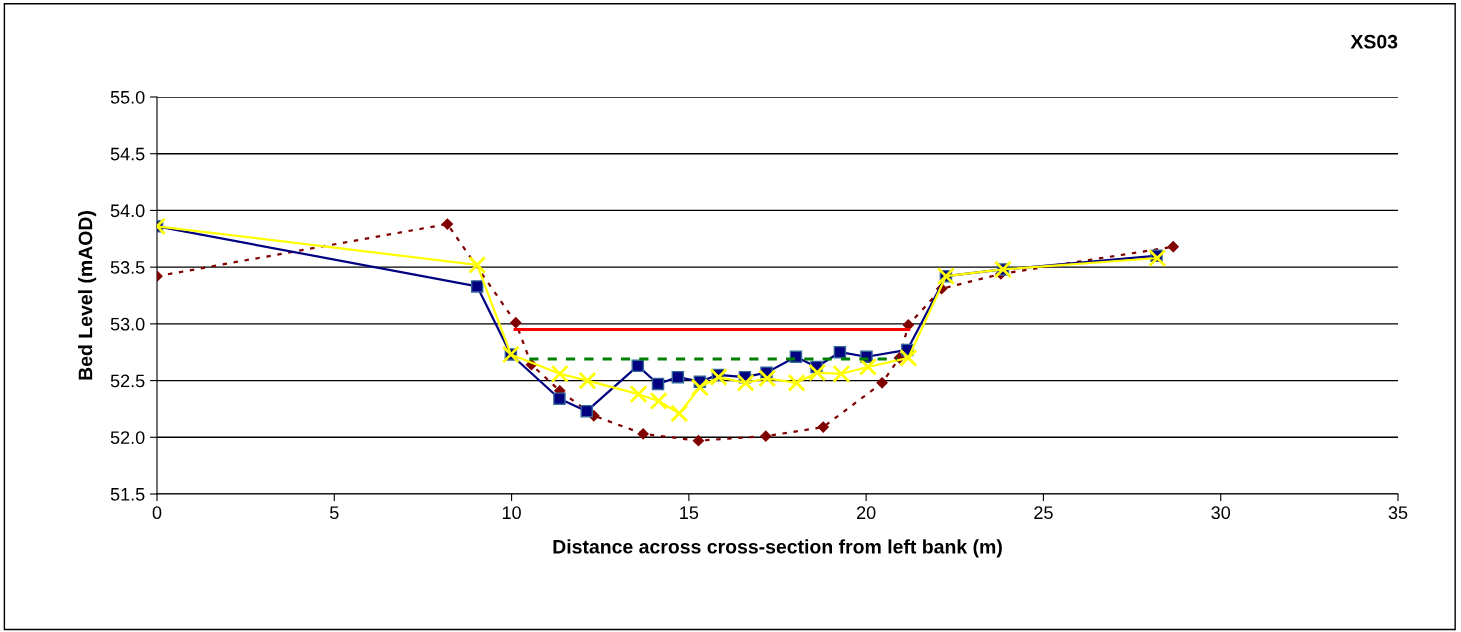  Describe the element at coordinates (1398, 513) in the screenshot. I see `x-tick-label: 35` at that location.